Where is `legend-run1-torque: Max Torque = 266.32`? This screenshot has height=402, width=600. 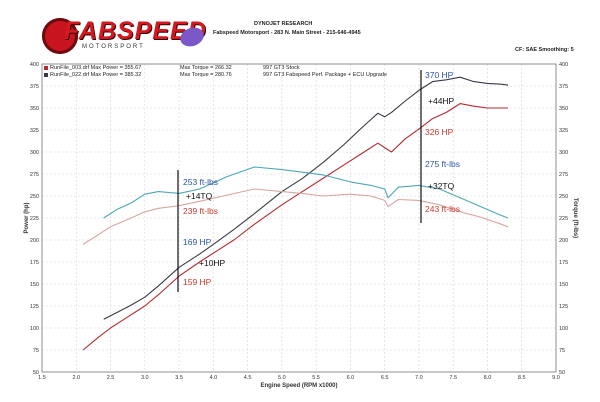
legend-run1-torque: Max Torque = 266.32 is located at coordinates (206, 68).